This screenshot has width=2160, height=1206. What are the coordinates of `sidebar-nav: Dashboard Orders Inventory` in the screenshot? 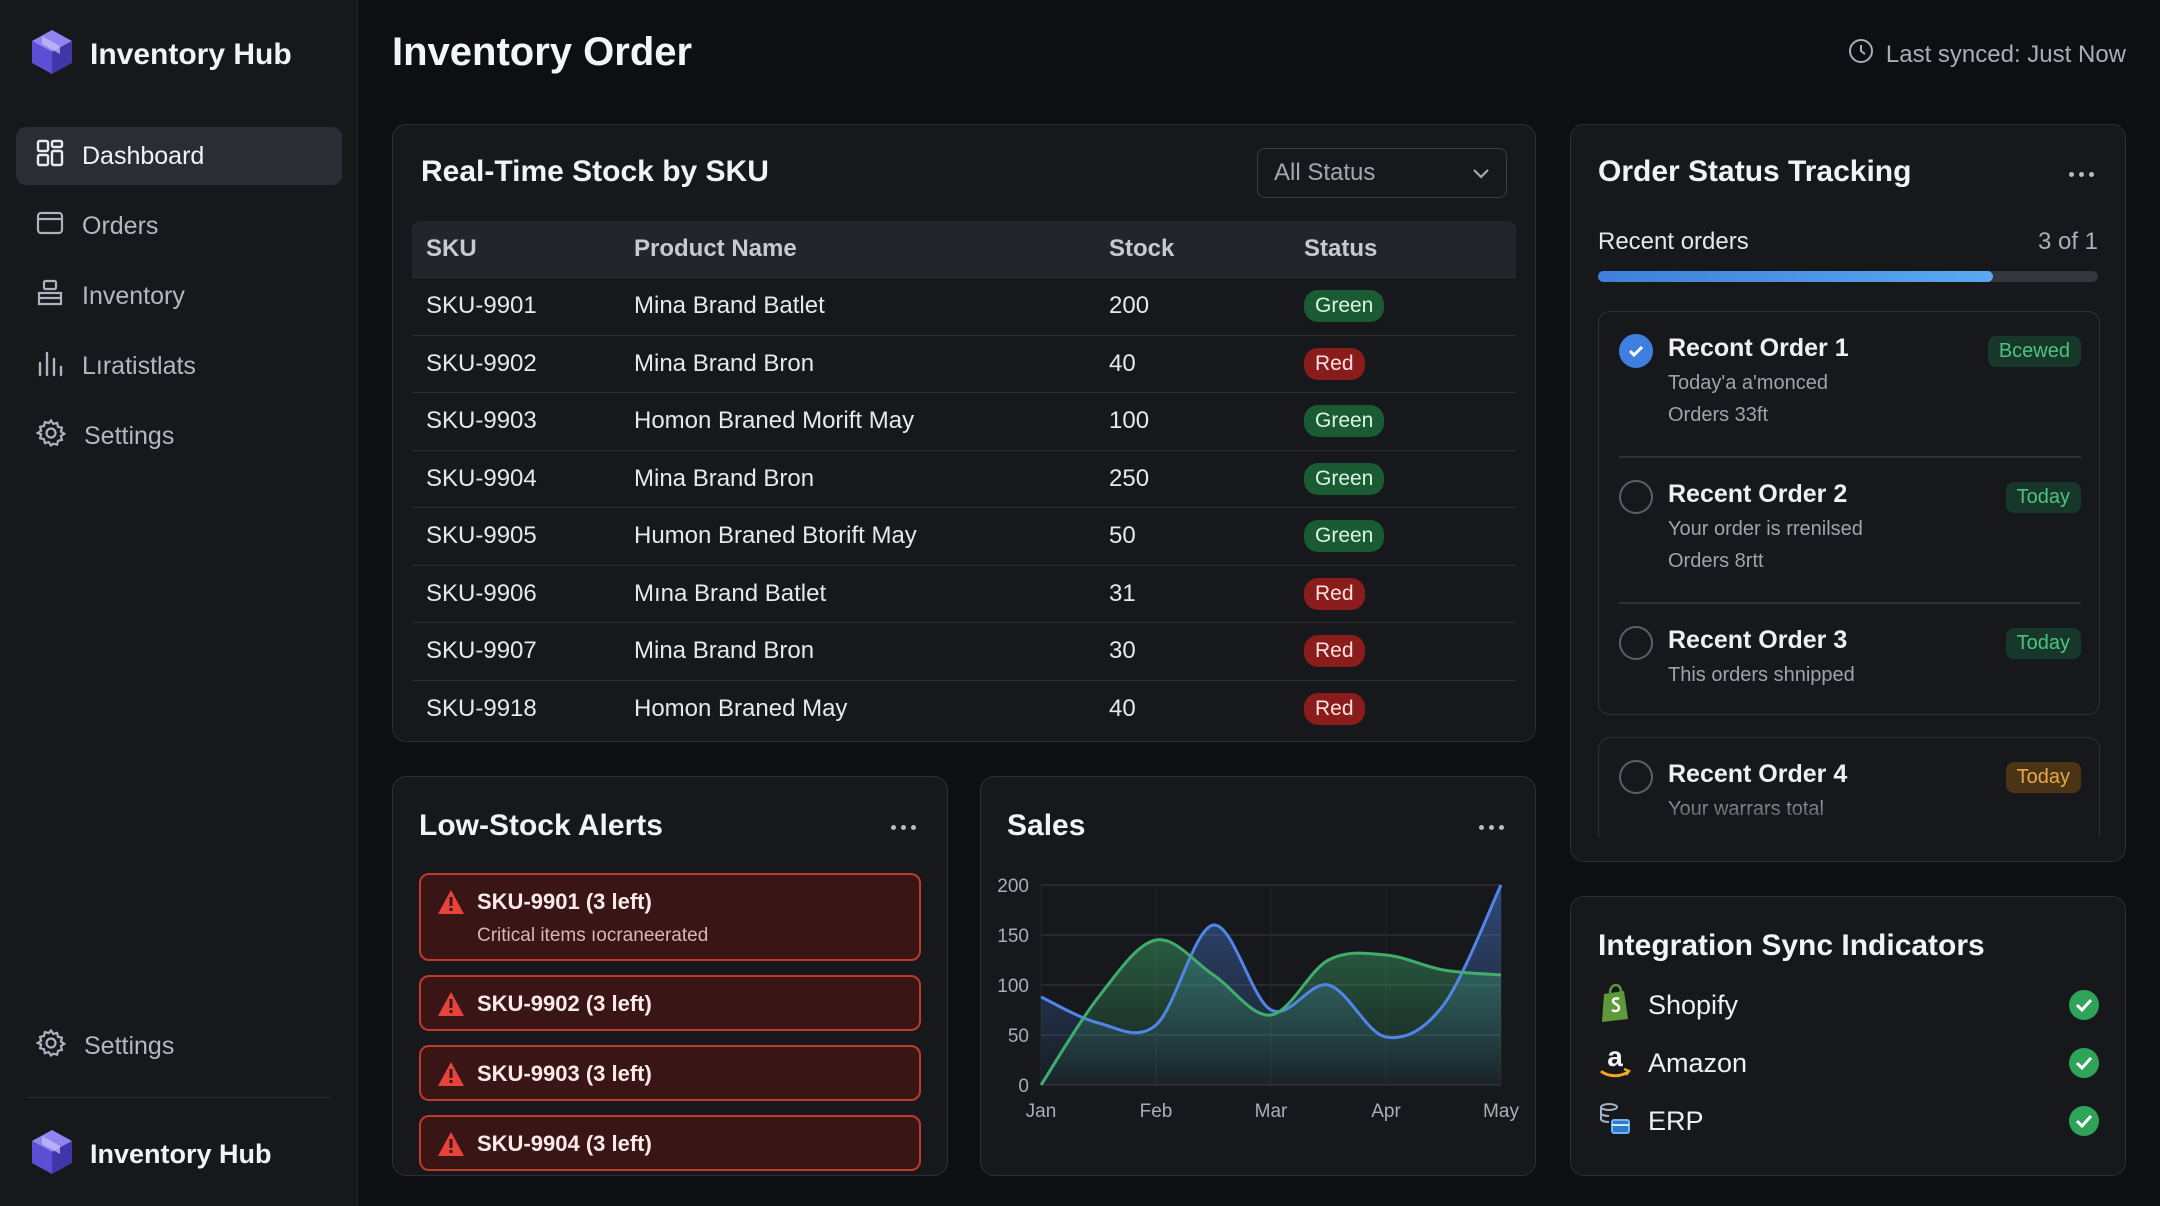 It's located at (179, 302).